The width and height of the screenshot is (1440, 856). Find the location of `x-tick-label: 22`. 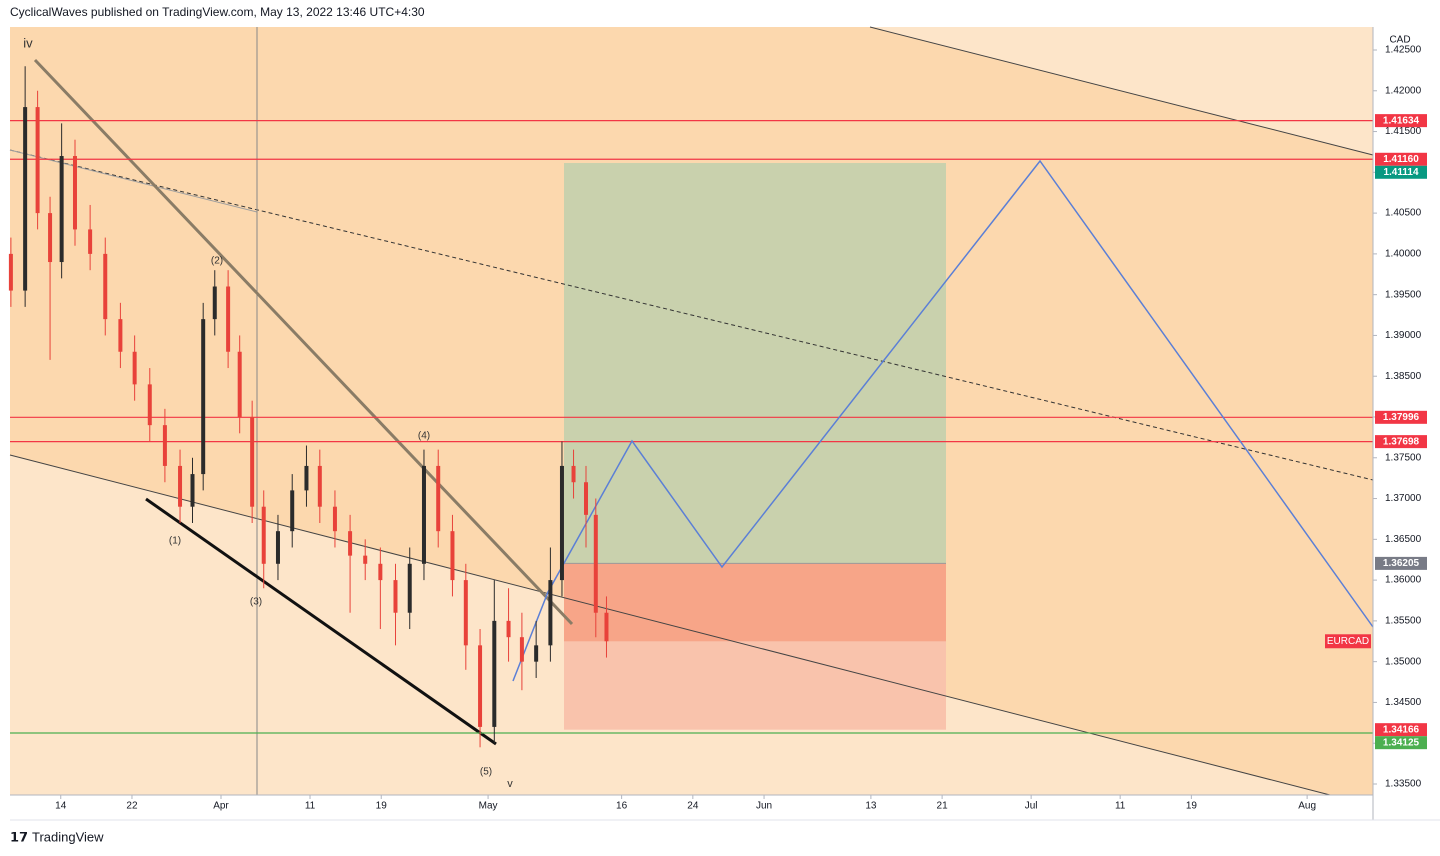

x-tick-label: 22 is located at coordinates (132, 806).